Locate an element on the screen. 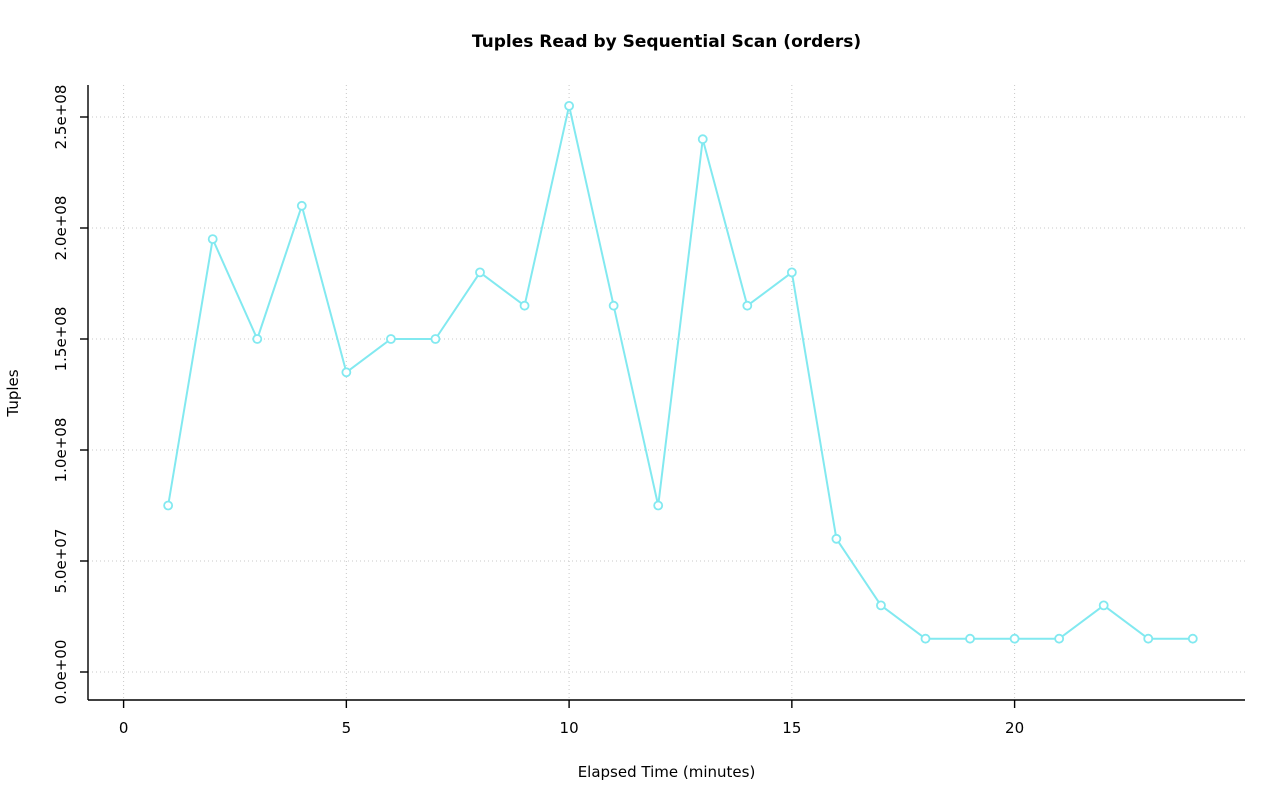 The width and height of the screenshot is (1280, 801). x-tick-label: 0 is located at coordinates (124, 728).